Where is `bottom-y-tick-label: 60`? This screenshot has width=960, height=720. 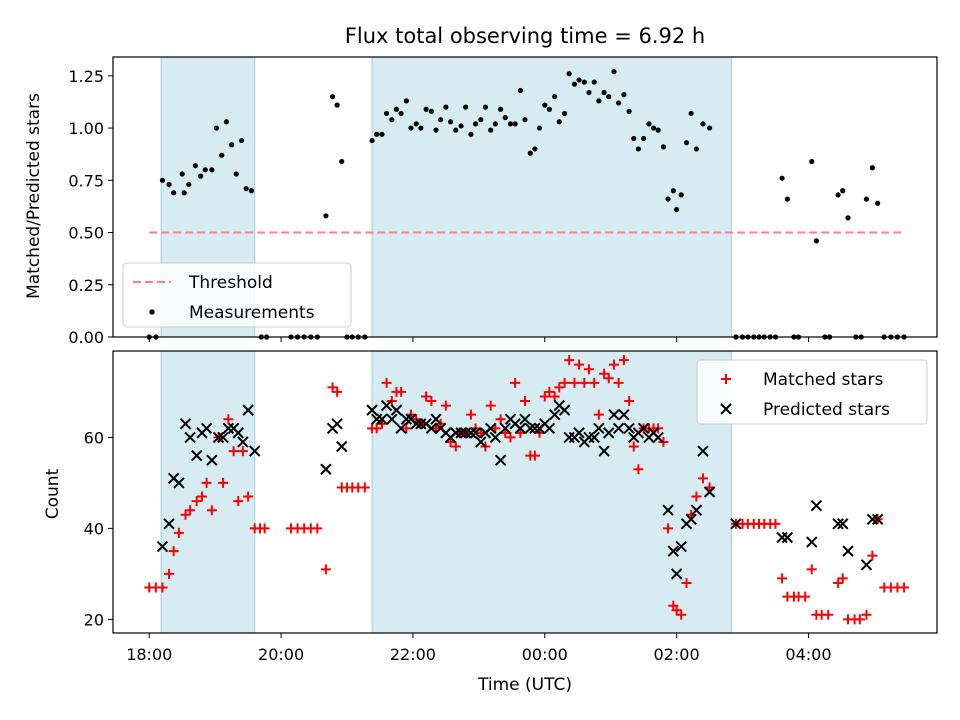
bottom-y-tick-label: 60 is located at coordinates (94, 437).